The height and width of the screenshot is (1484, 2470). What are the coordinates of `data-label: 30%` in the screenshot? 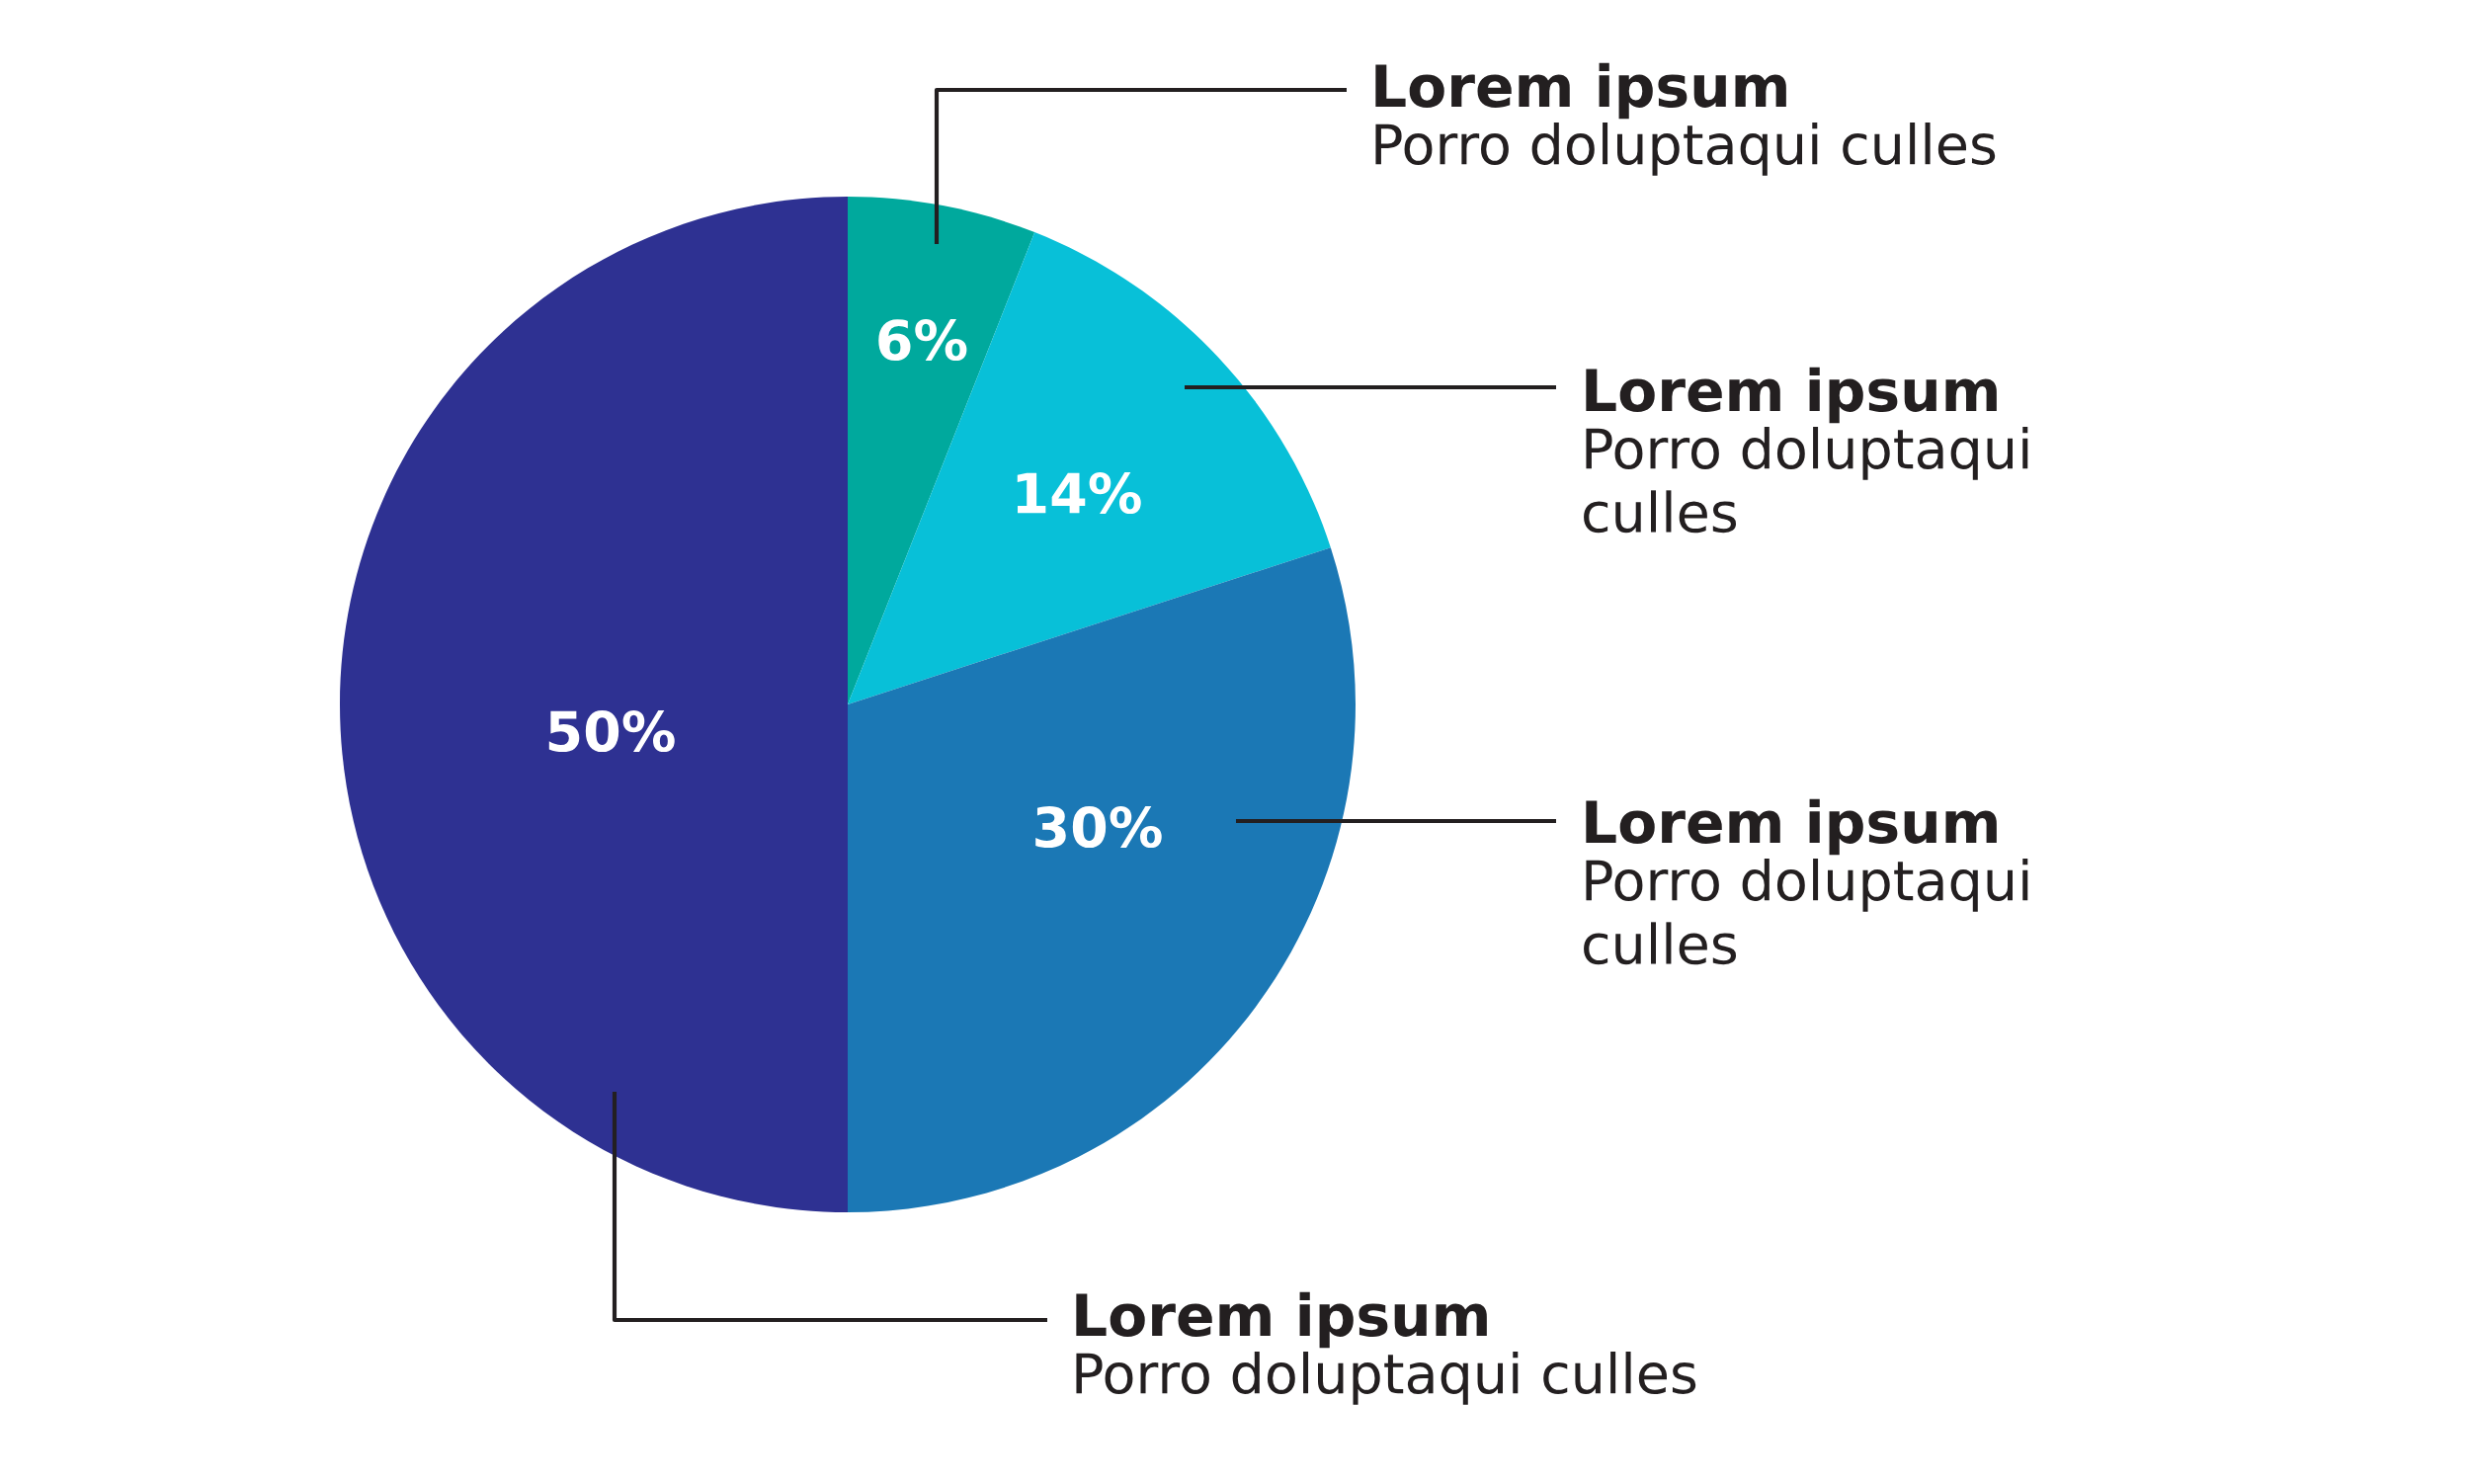 It's located at (1098, 827).